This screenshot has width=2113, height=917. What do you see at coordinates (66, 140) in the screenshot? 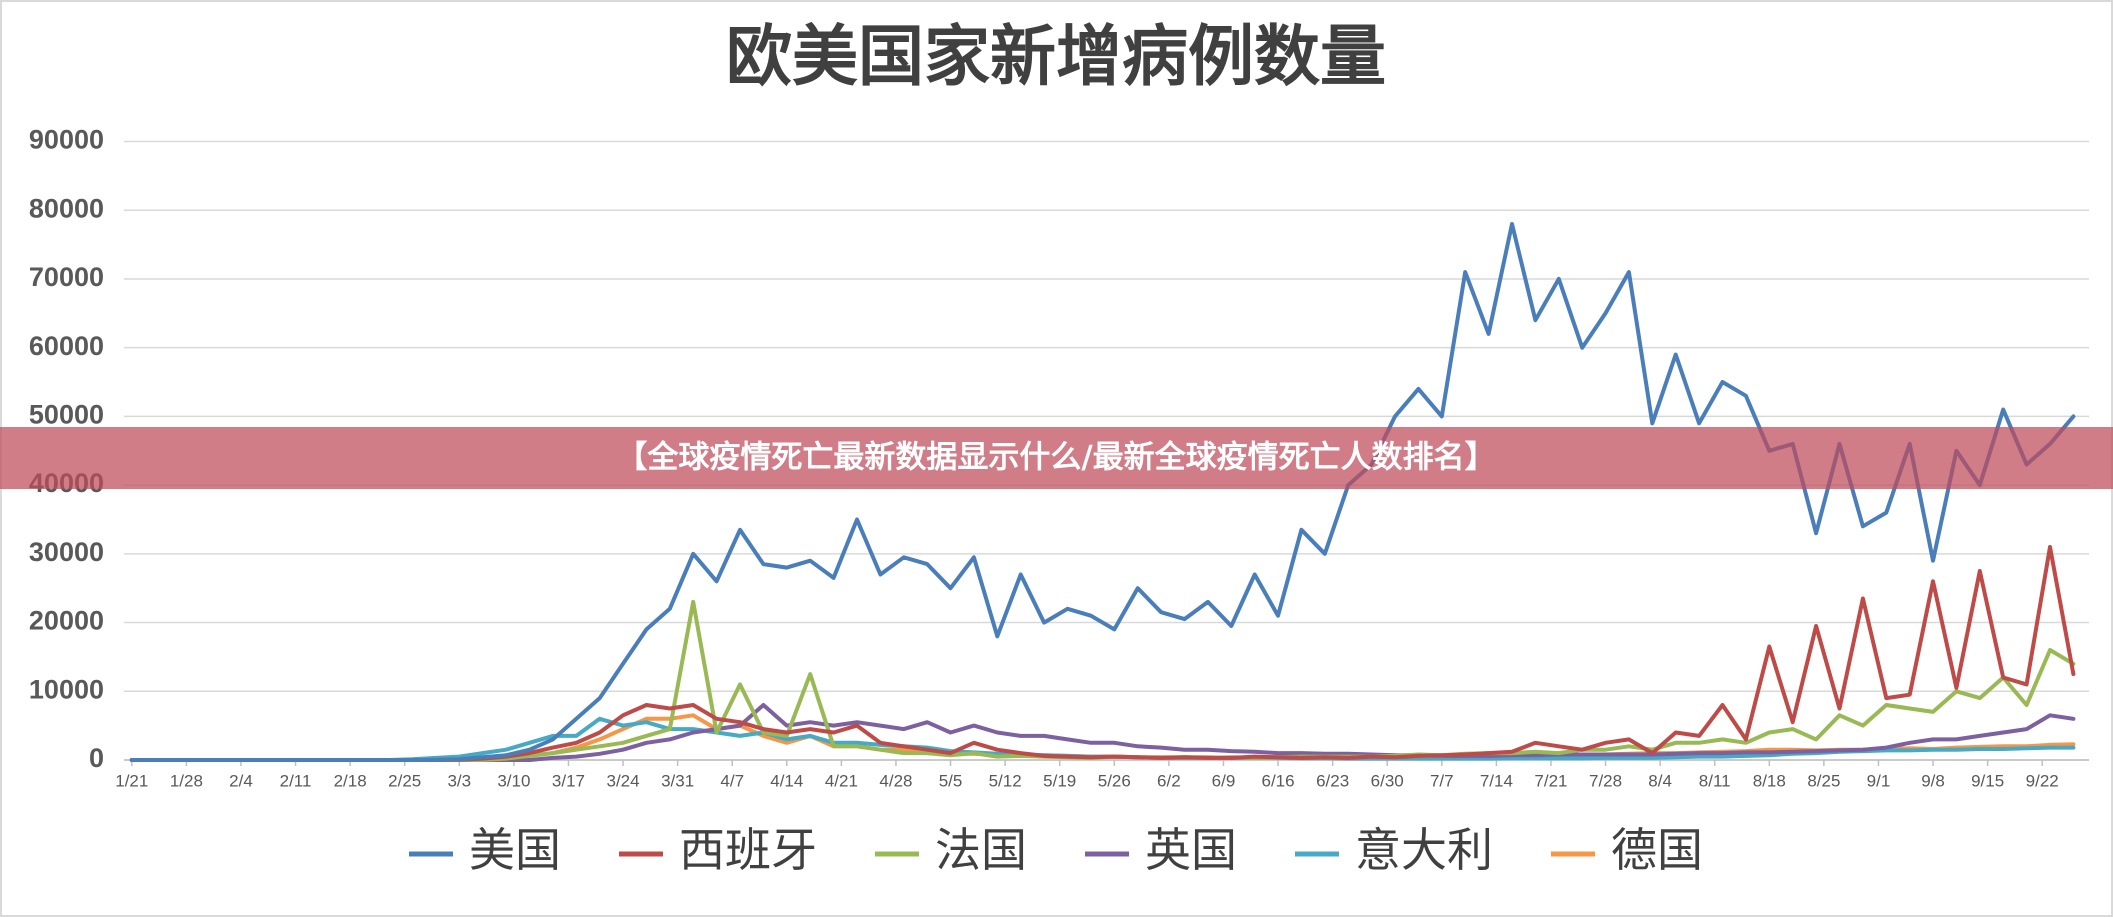
I see `y-tick-label: 90000` at bounding box center [66, 140].